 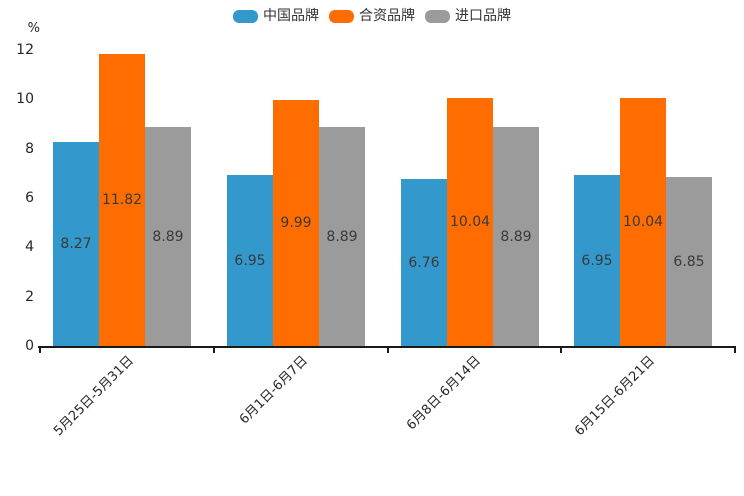 I want to click on legend-item-1: 中国品牌, so click(x=276, y=16).